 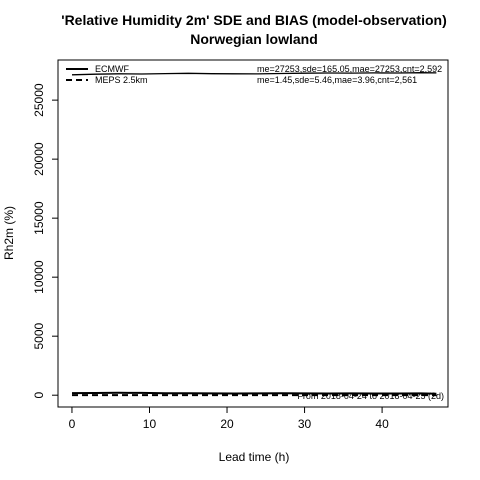 What do you see at coordinates (227, 424) in the screenshot?
I see `x-tick-label: 20` at bounding box center [227, 424].